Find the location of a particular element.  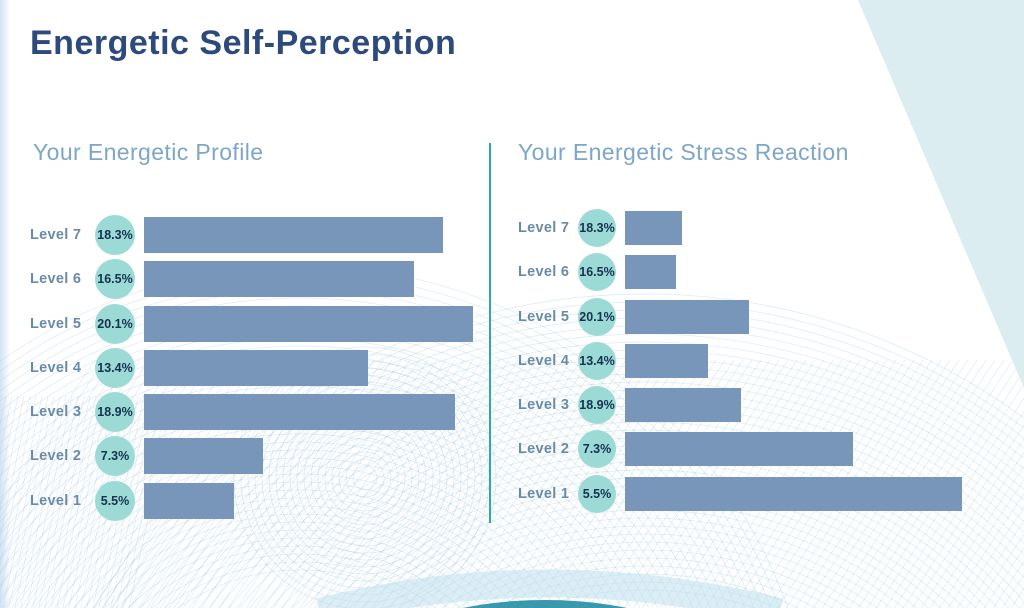

chart-subtitle-profile: Your Energetic Profile is located at coordinates (148, 152).